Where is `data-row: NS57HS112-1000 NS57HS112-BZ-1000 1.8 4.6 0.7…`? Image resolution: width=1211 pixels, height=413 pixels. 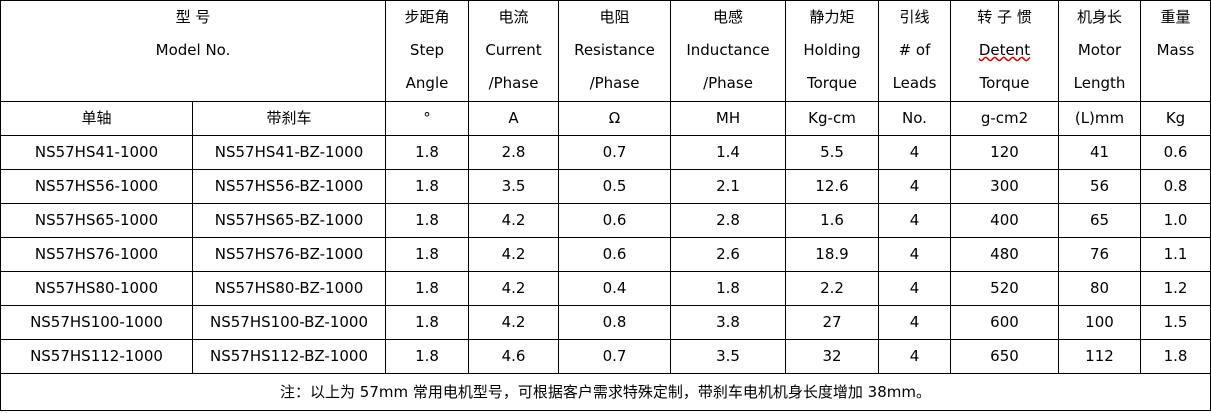
data-row: NS57HS112-1000 NS57HS112-BZ-1000 1.8 4.6 0.7… is located at coordinates (605, 356).